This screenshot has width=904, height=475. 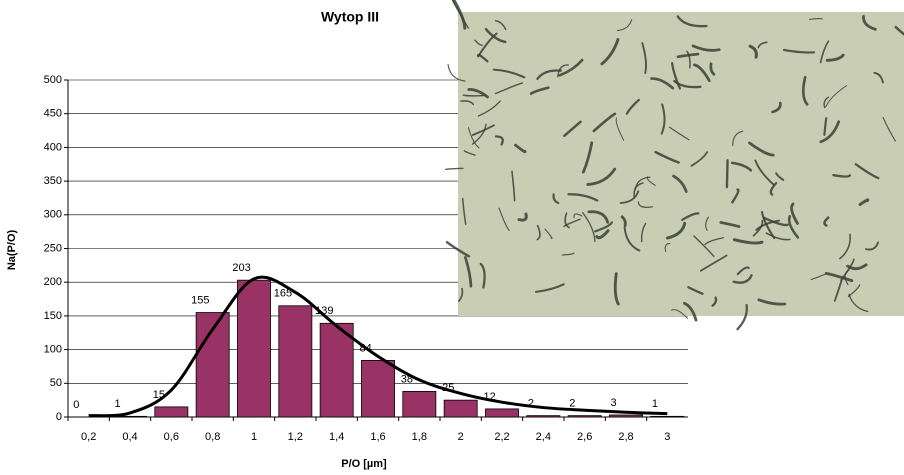 I want to click on data-label: 203, so click(x=241, y=268).